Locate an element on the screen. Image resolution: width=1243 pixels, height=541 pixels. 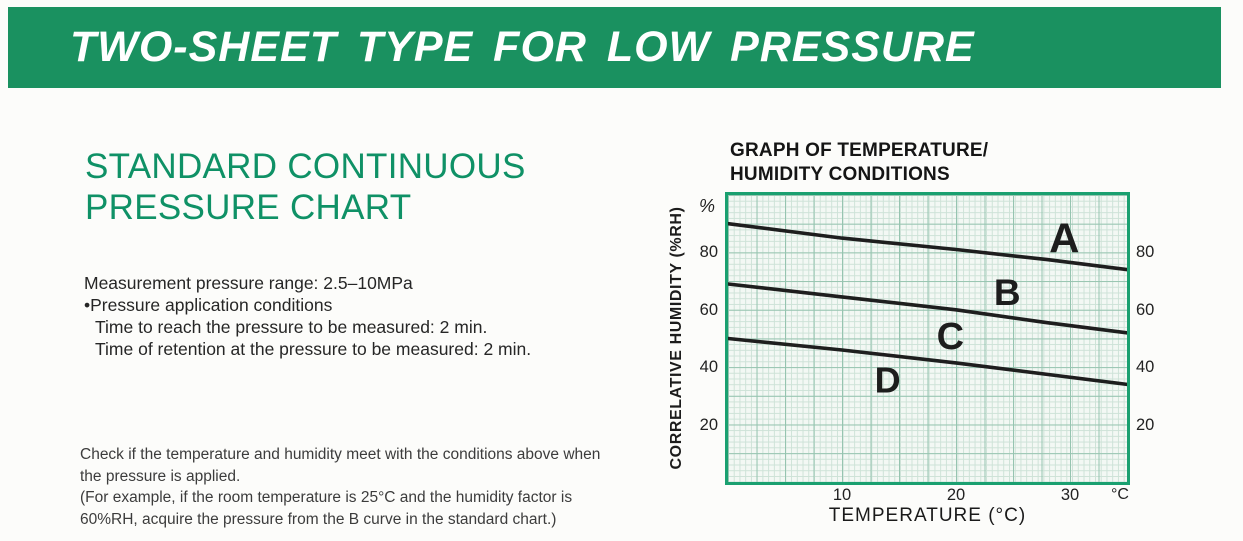
x-axis-title: TEMPERATURE (°C) is located at coordinates (927, 515).